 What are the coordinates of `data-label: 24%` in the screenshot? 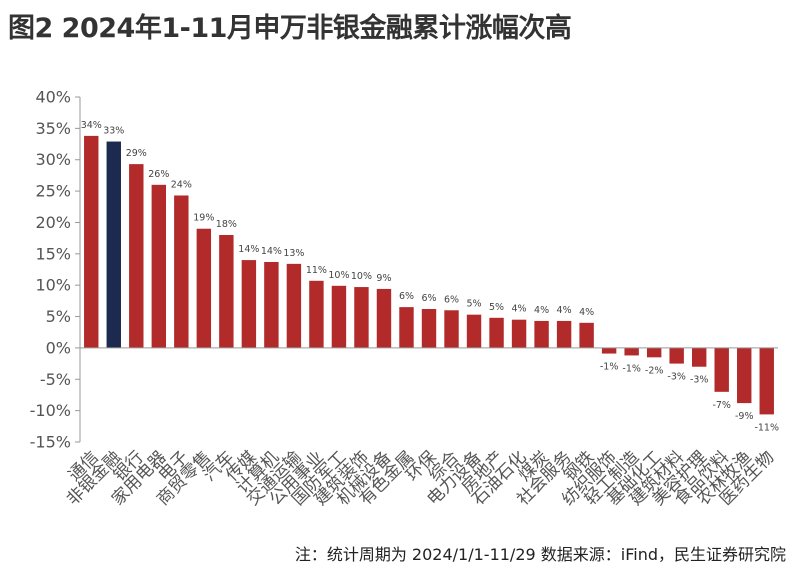 It's located at (181, 184).